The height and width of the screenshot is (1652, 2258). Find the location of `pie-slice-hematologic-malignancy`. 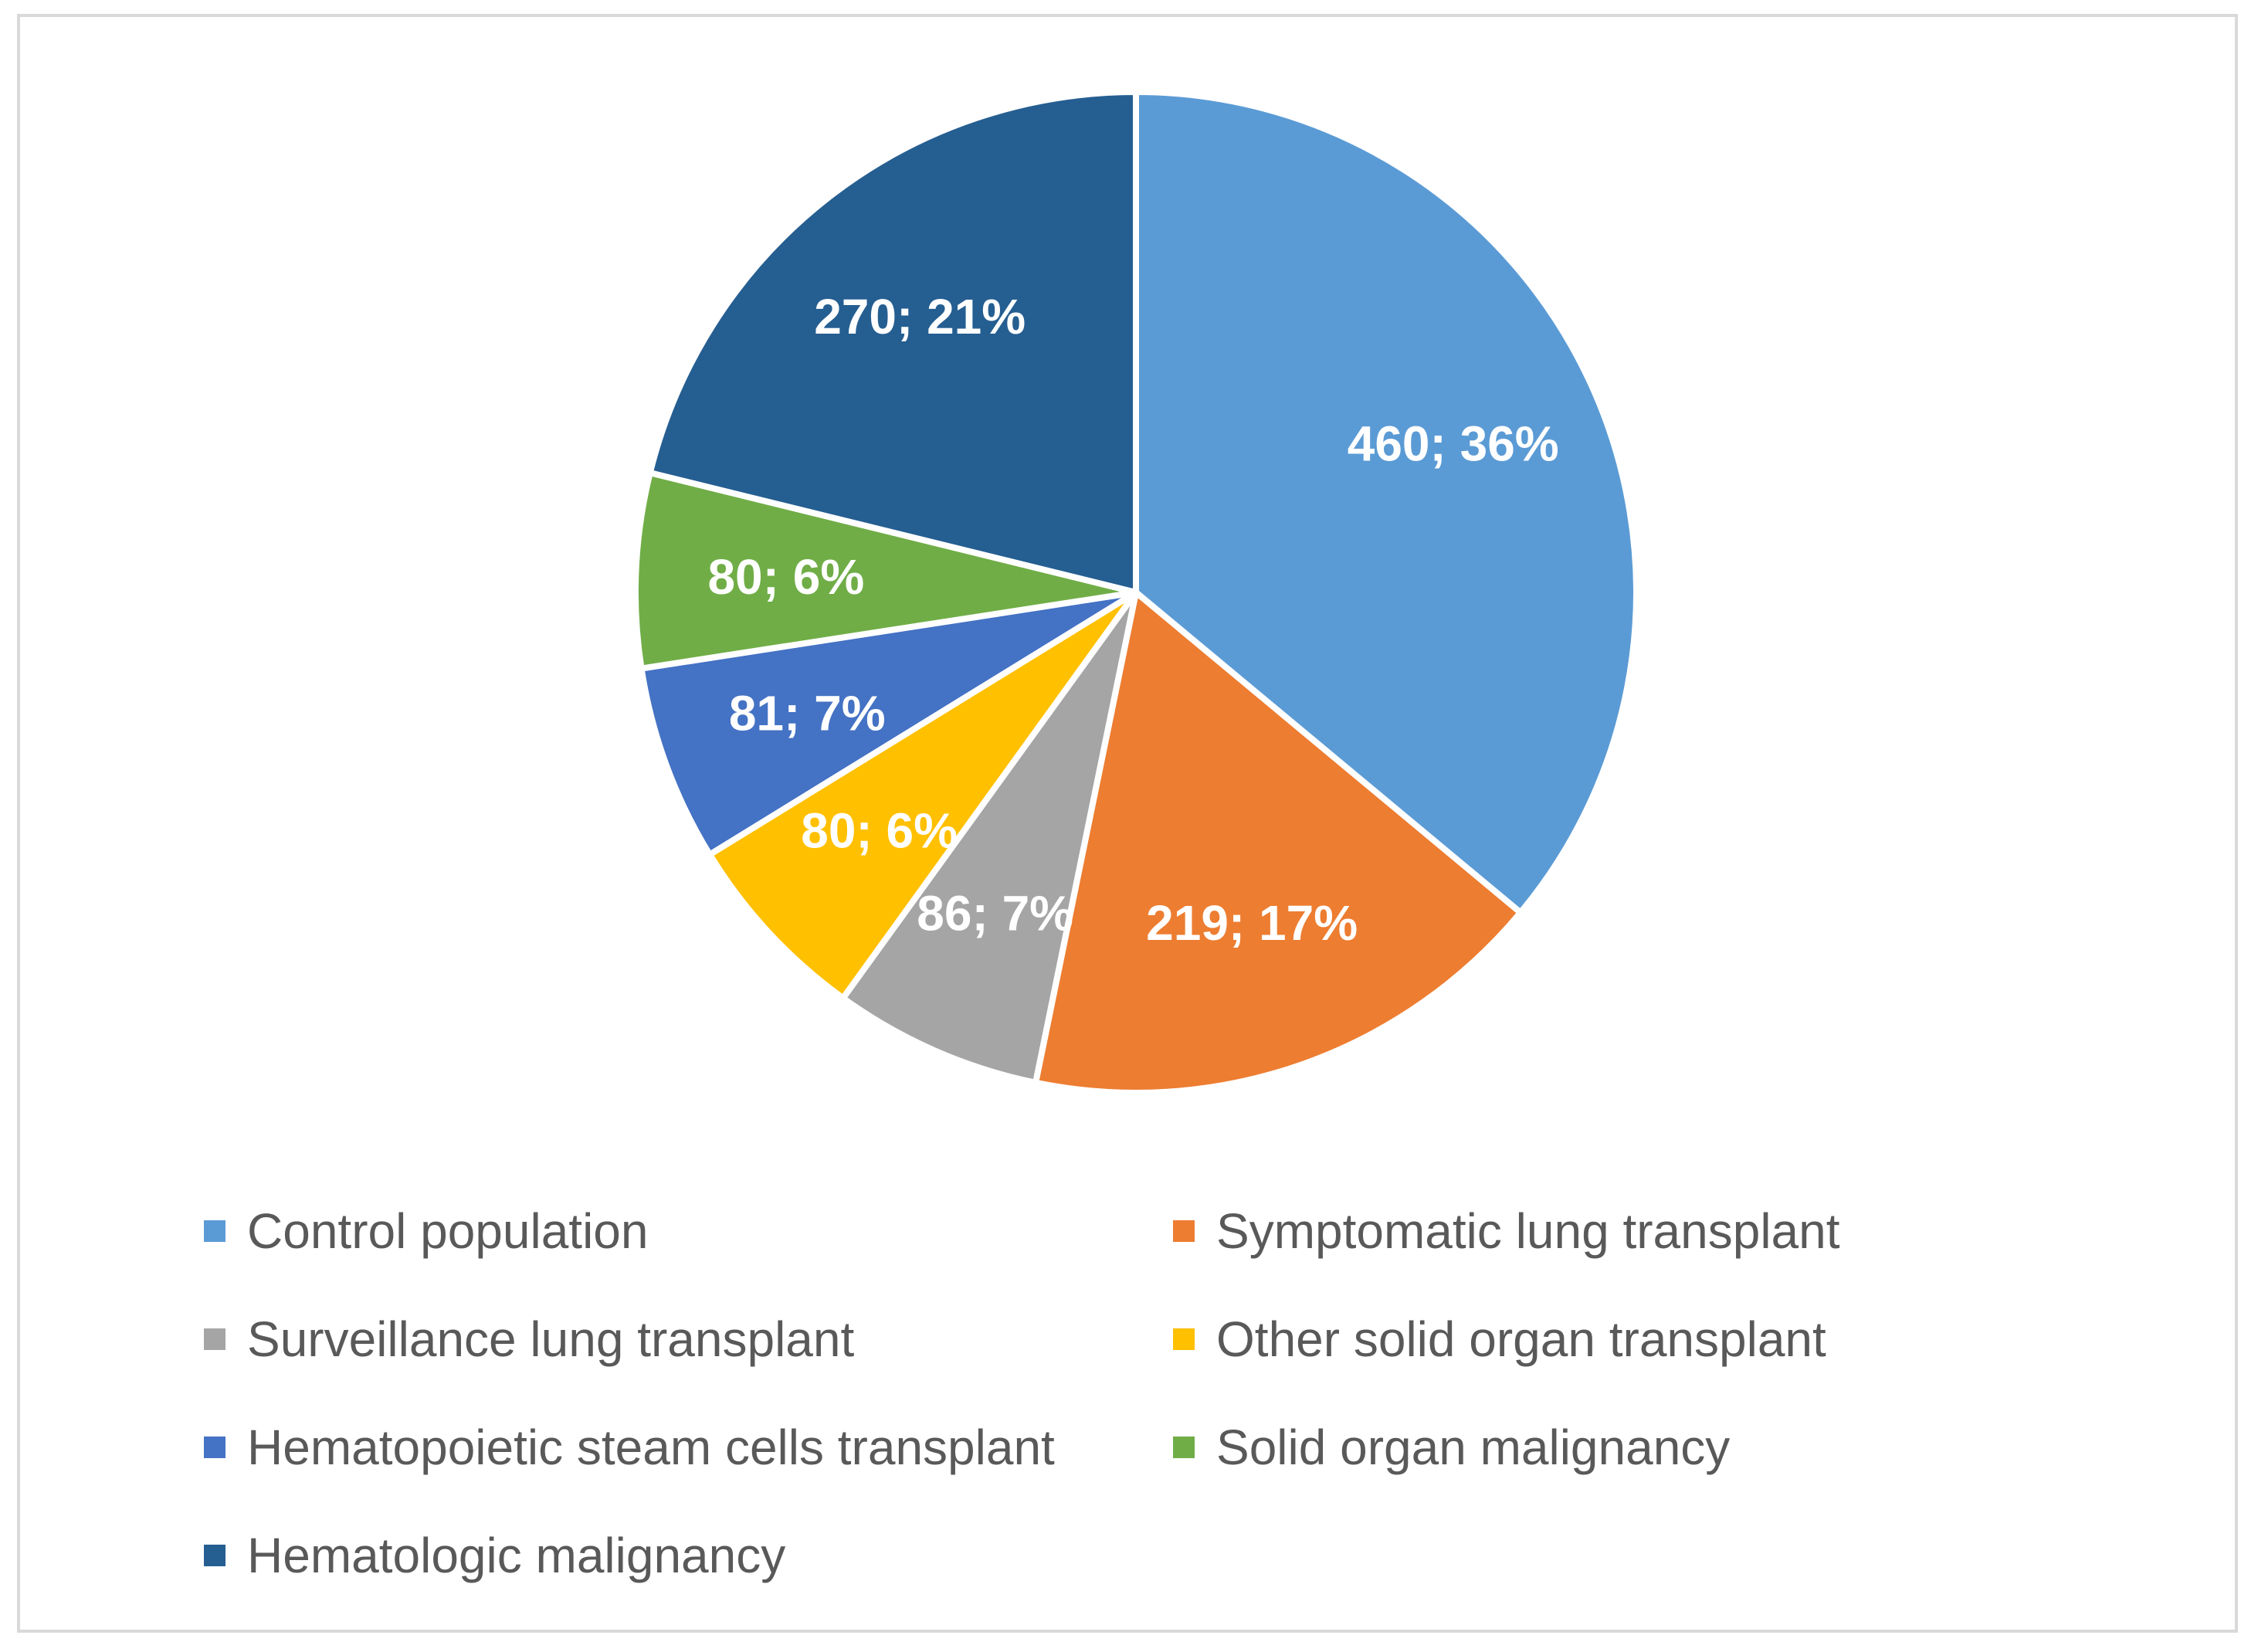

pie-slice-hematologic-malignancy is located at coordinates (892, 342).